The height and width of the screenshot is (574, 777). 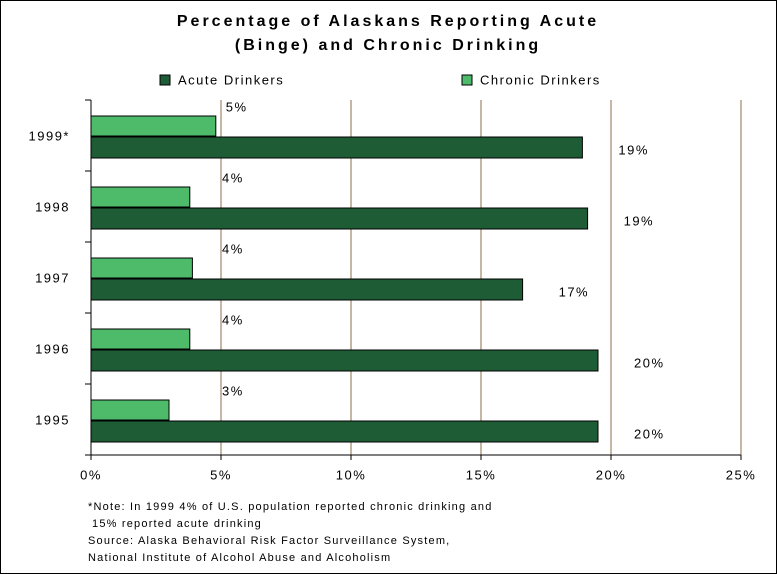 What do you see at coordinates (388, 21) in the screenshot?
I see `chart-title: Percentage of Alaskans Reporting Acute` at bounding box center [388, 21].